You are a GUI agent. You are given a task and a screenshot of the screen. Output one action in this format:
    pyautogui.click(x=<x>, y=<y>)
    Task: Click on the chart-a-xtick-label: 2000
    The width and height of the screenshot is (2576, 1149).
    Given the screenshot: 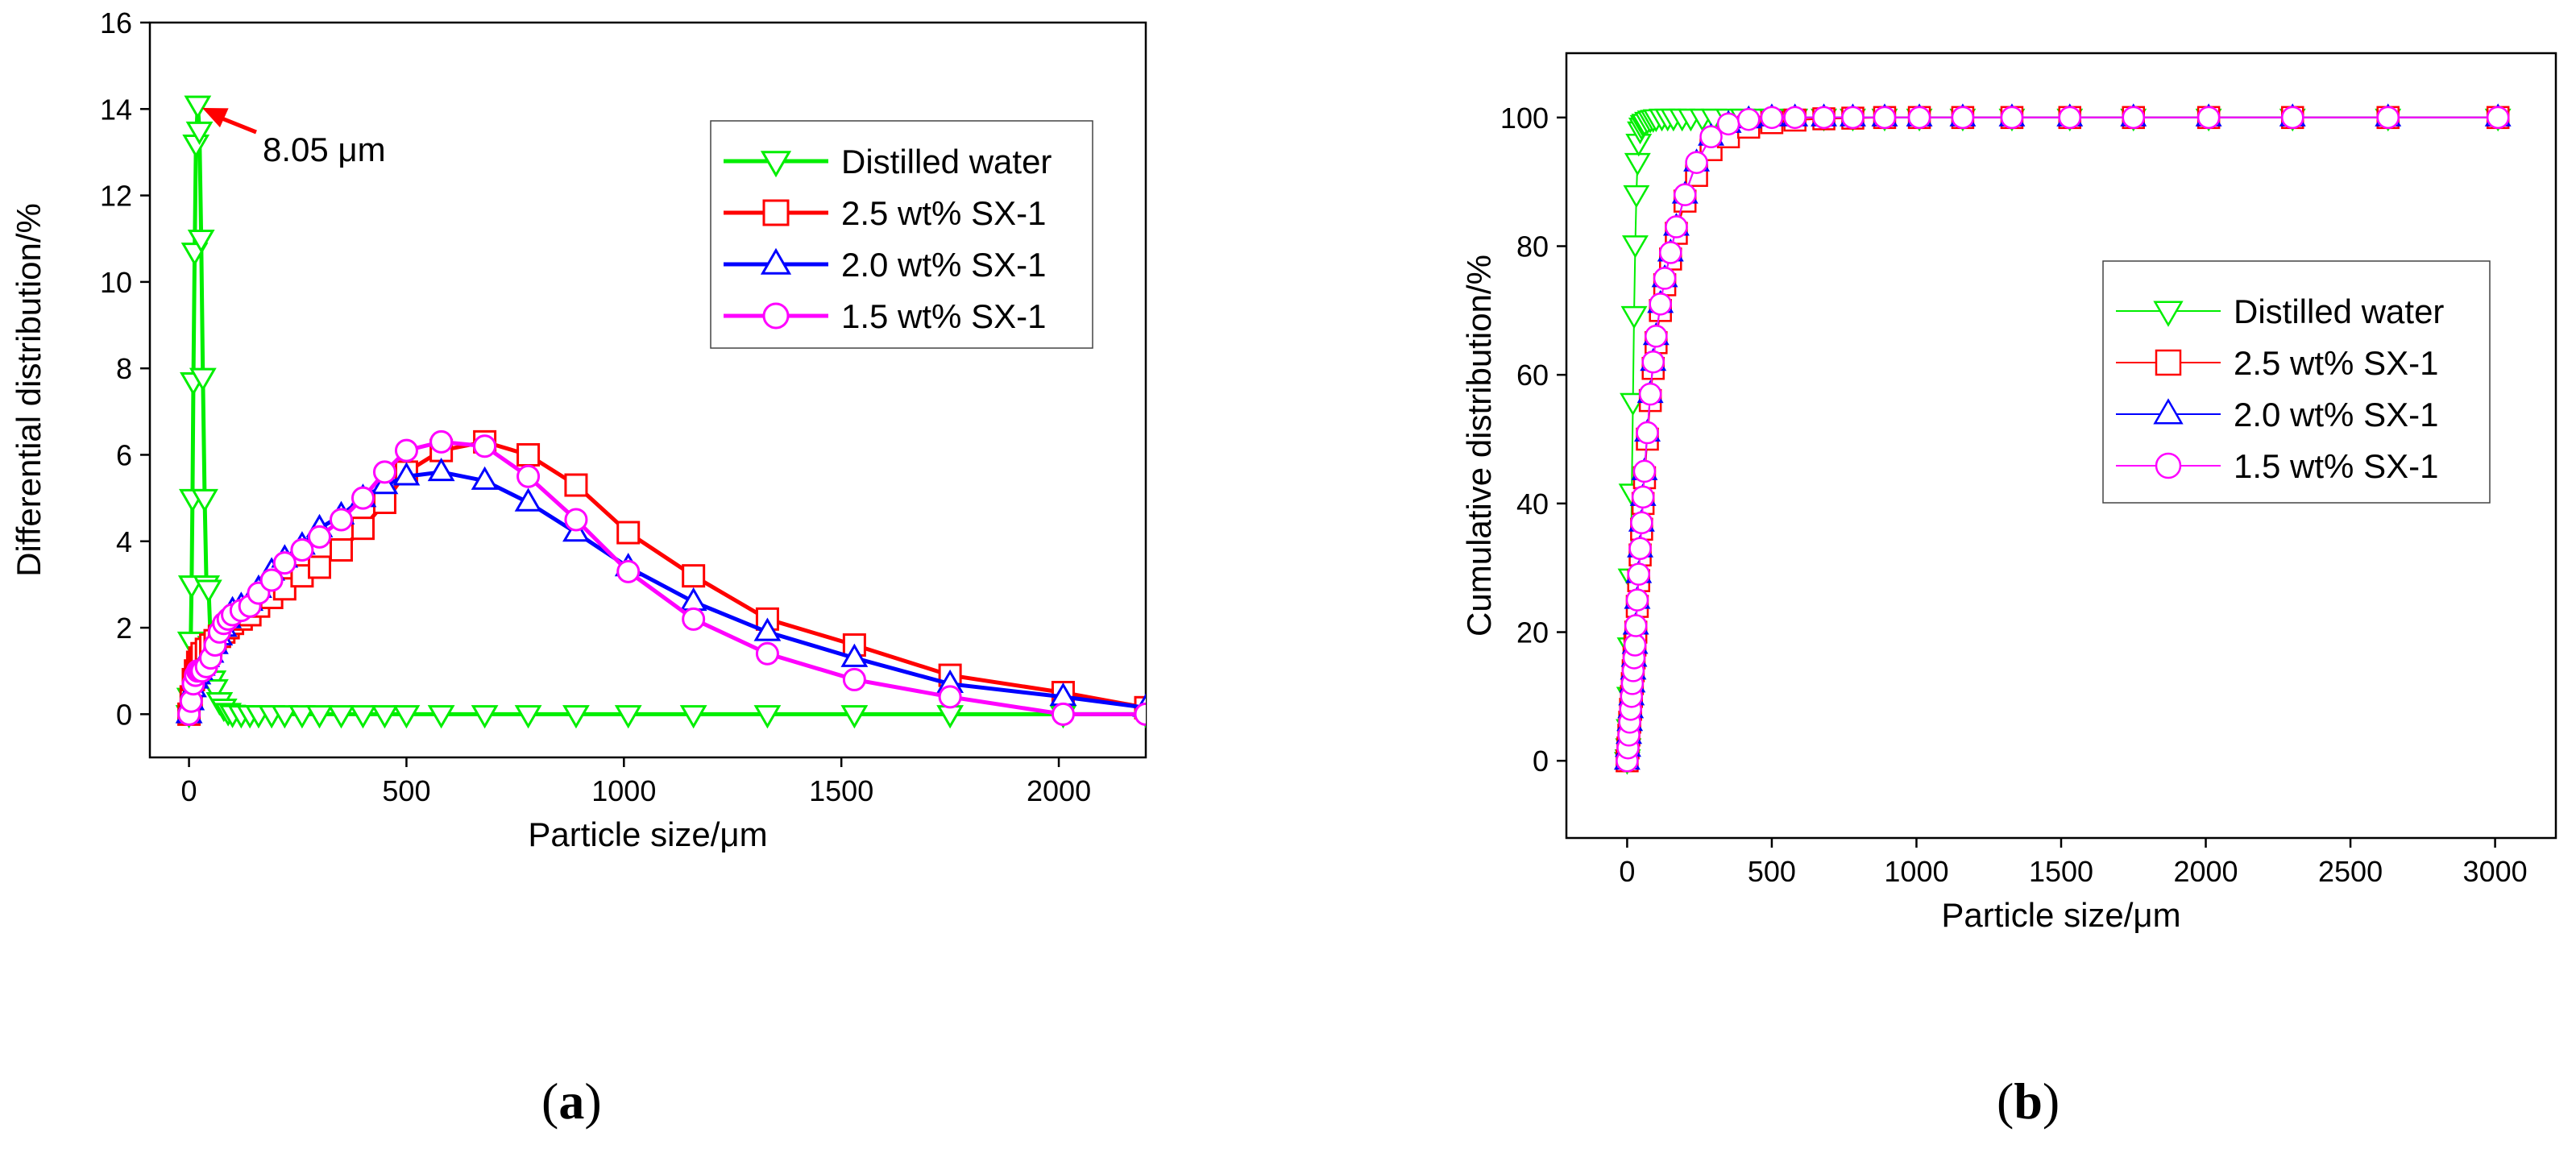 What is the action you would take?
    pyautogui.click(x=1059, y=791)
    